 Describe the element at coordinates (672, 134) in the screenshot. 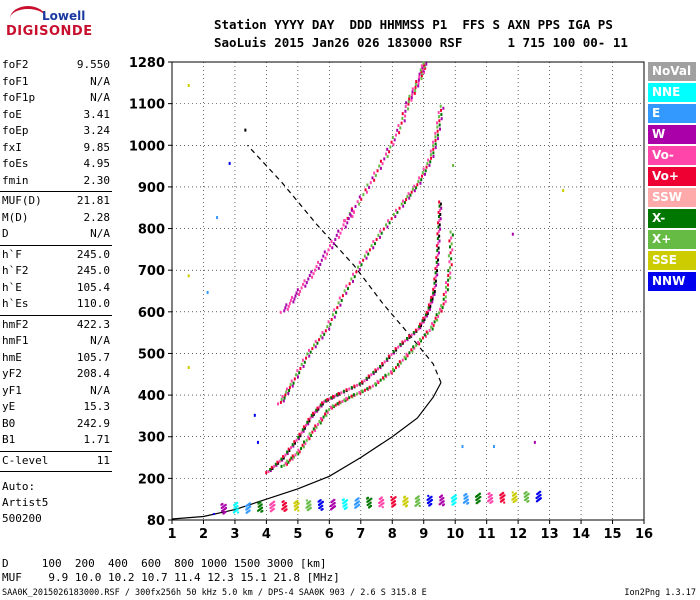

I see `legend-item-w: W` at that location.